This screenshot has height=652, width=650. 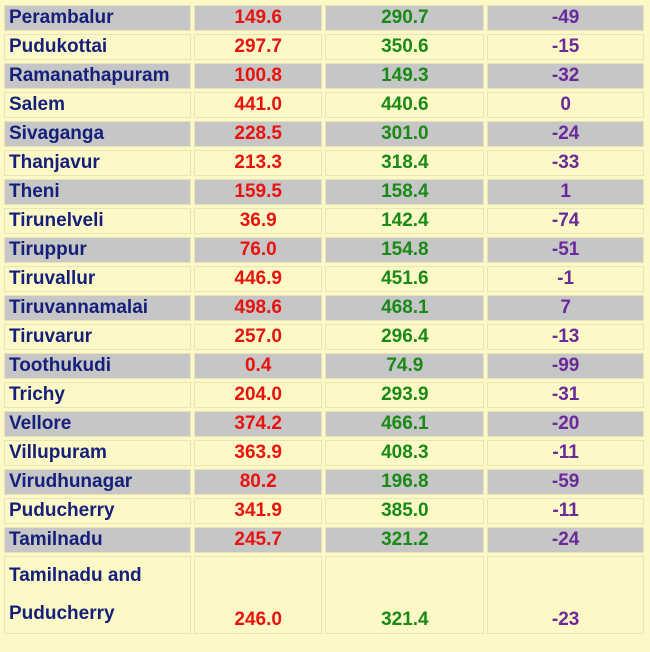 What do you see at coordinates (97, 279) in the screenshot?
I see `district-cell: Tiruvallur` at bounding box center [97, 279].